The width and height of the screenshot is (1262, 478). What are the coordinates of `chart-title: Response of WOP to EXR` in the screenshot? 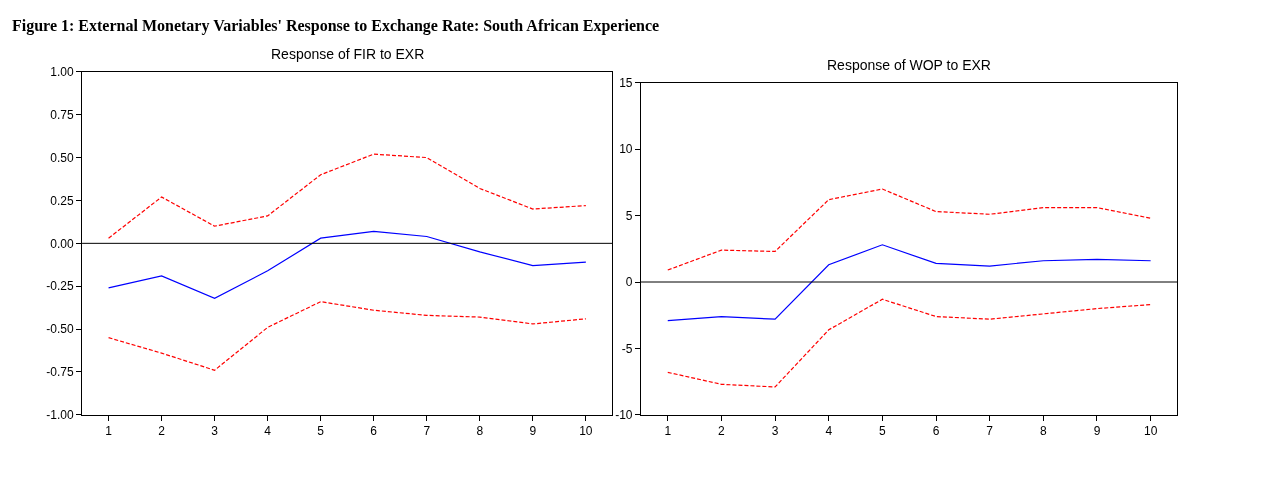 It's located at (909, 65).